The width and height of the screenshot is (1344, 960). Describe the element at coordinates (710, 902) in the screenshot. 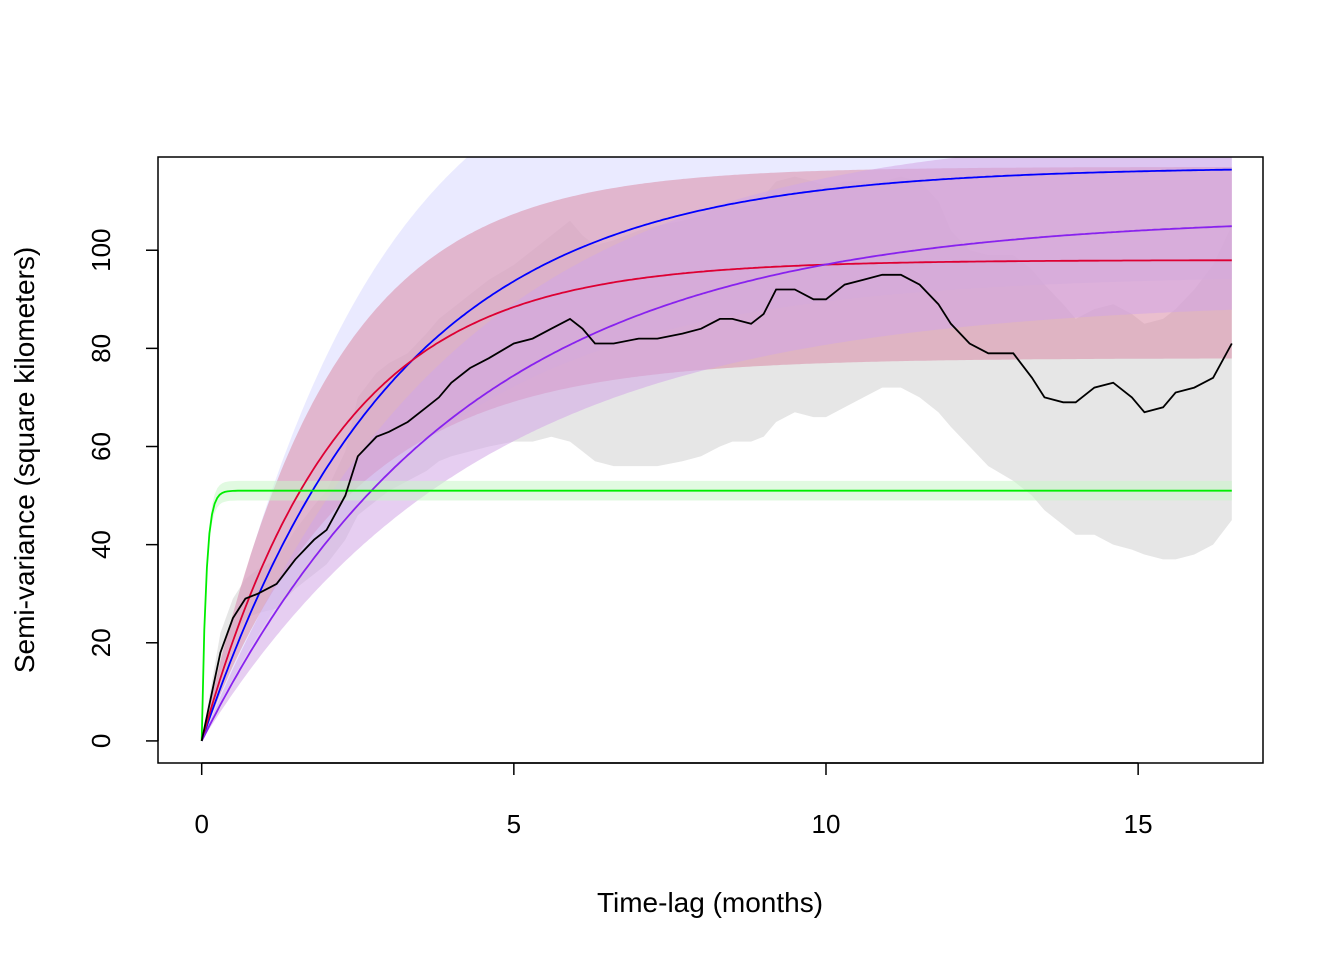

I see `x-axis-title: Time-lag (months)` at that location.